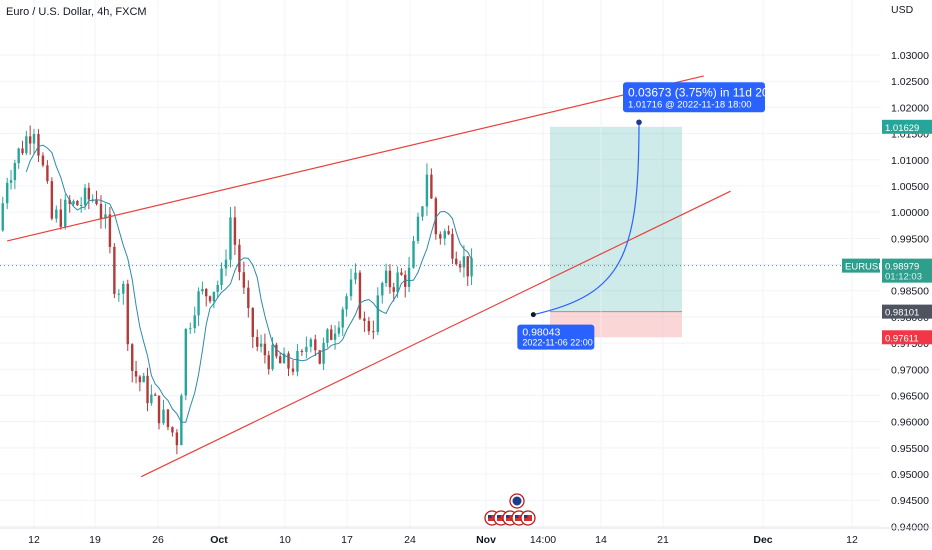 The width and height of the screenshot is (932, 550). I want to click on projection-result-change: 0.03673 (3.75%) in 11d 20h, so click(701, 92).